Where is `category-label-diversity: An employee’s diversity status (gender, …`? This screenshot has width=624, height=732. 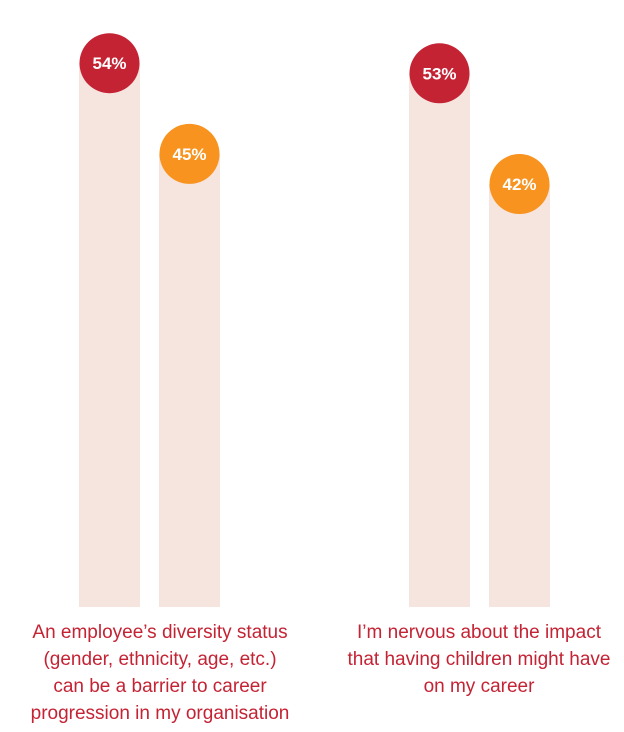 category-label-diversity: An employee’s diversity status (gender, … is located at coordinates (160, 673).